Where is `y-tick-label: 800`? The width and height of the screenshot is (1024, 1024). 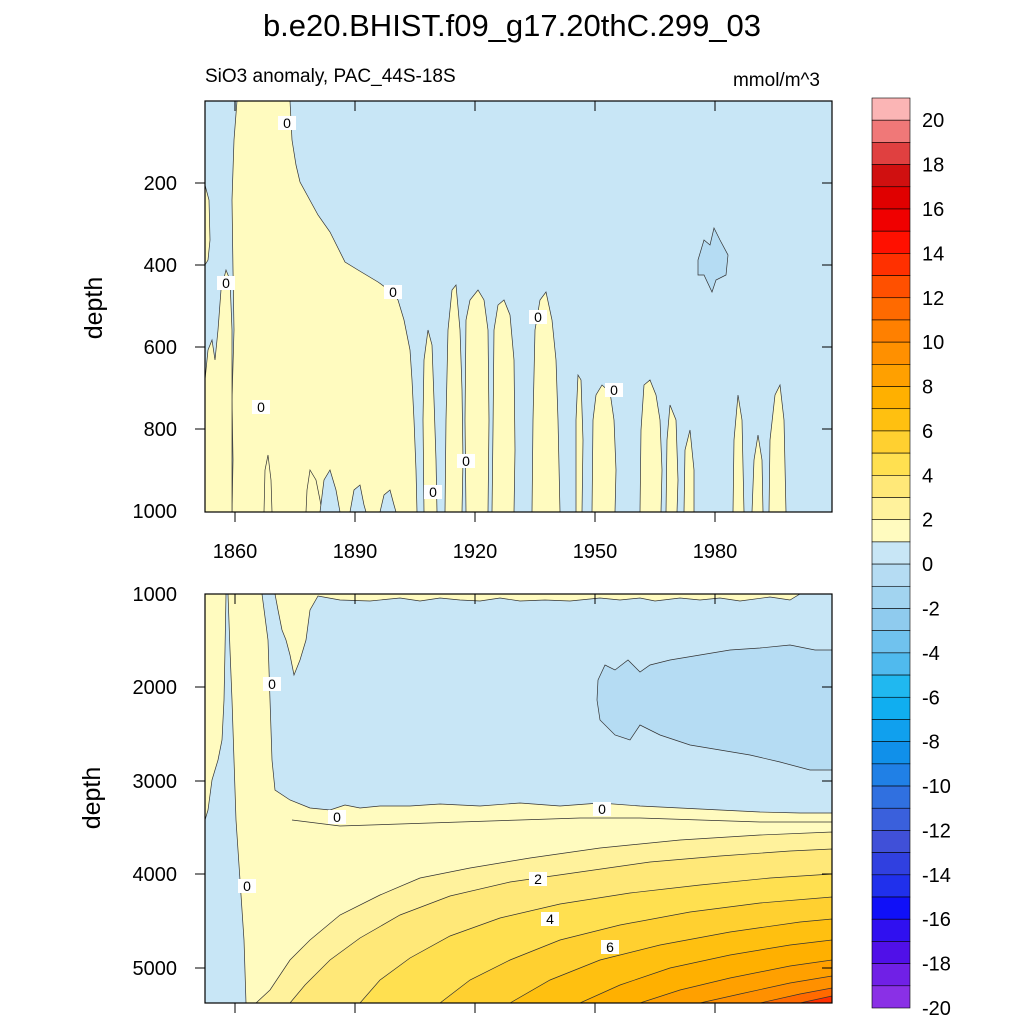
y-tick-label: 800 is located at coordinates (160, 430).